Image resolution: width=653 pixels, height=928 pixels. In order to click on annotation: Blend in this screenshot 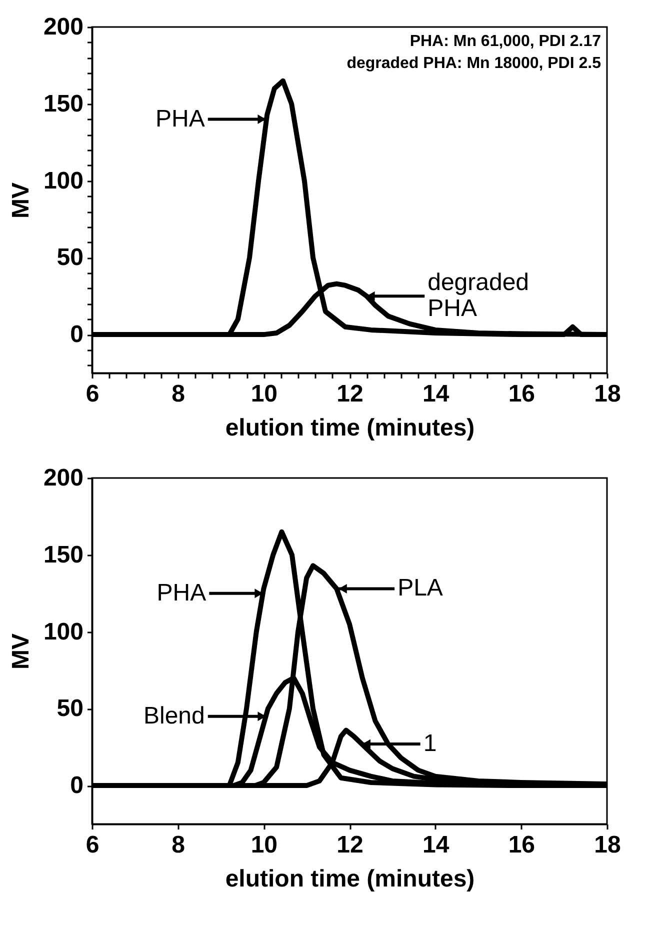, I will do `click(174, 716)`.